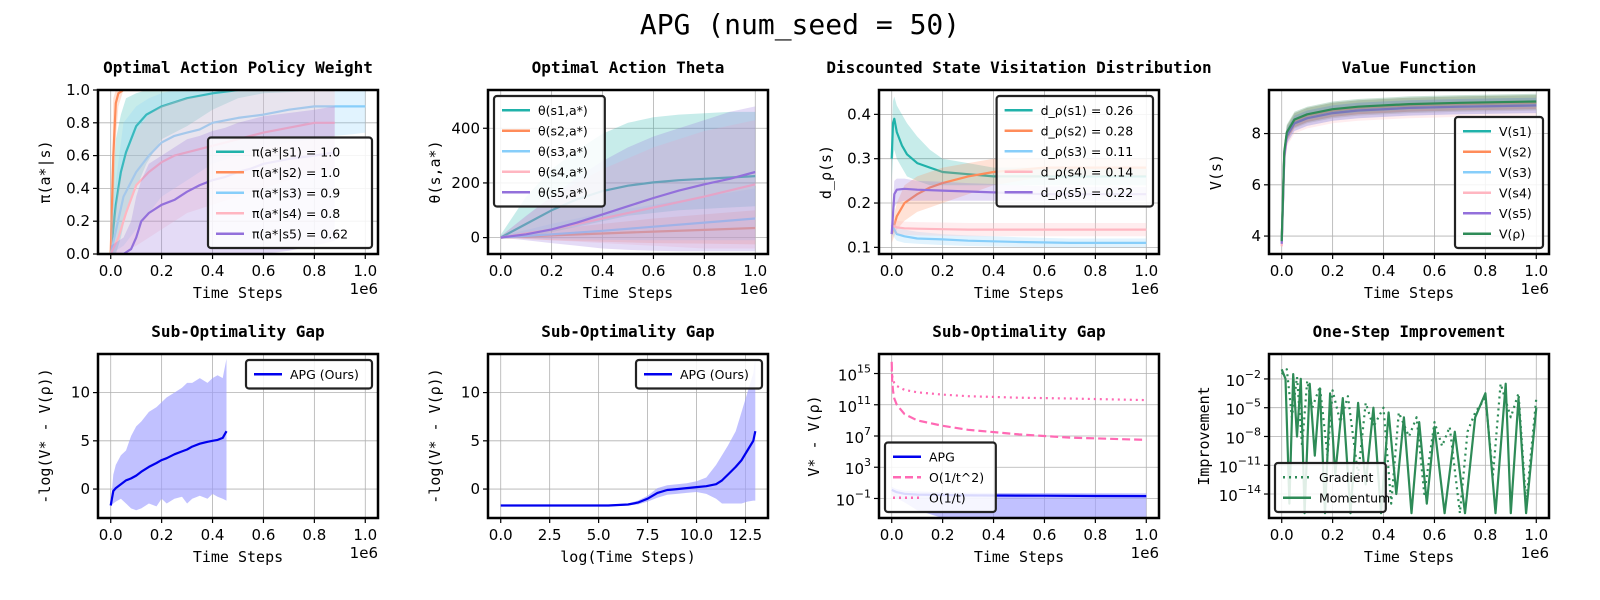  What do you see at coordinates (296, 213) in the screenshot?
I see `legend-label: π(a*|s4) = 0.8` at bounding box center [296, 213].